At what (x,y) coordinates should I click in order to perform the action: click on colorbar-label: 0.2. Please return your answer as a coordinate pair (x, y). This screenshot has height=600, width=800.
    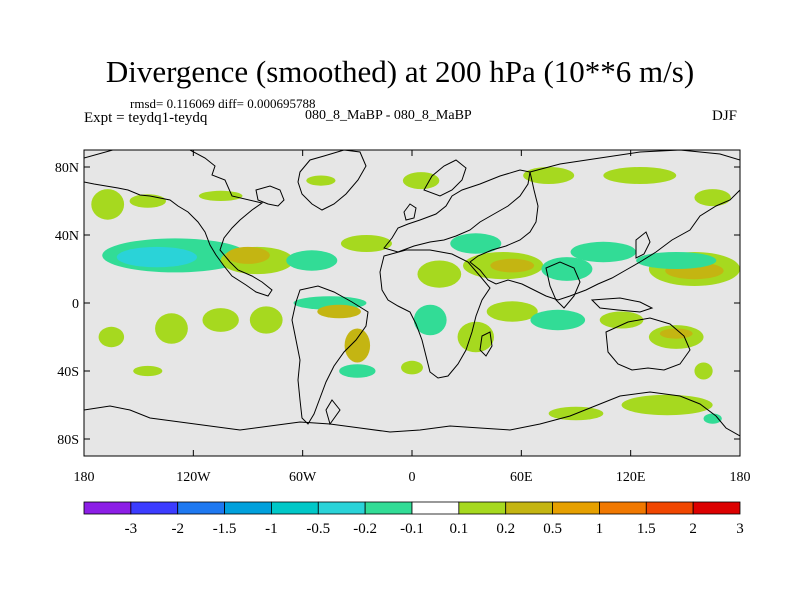
    Looking at the image, I should click on (505, 529).